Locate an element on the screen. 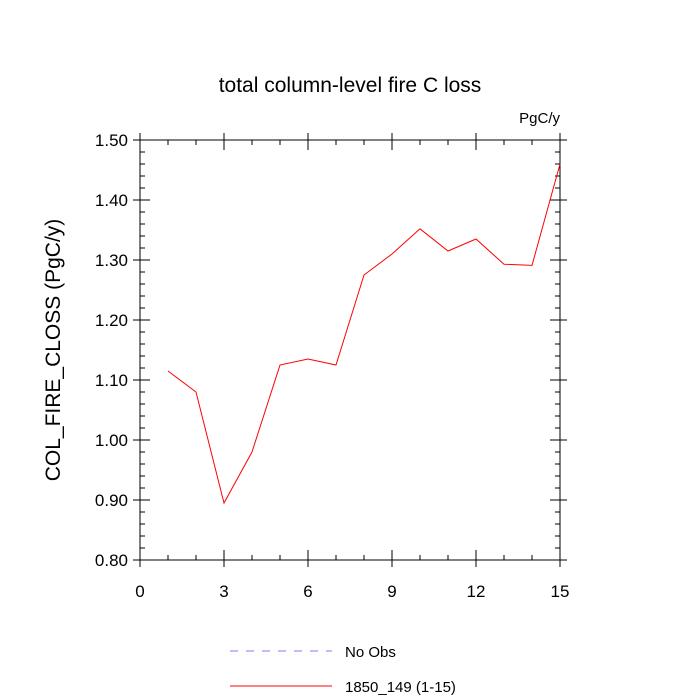  legend: No Obs 1850_149 (1-15) is located at coordinates (343, 670).